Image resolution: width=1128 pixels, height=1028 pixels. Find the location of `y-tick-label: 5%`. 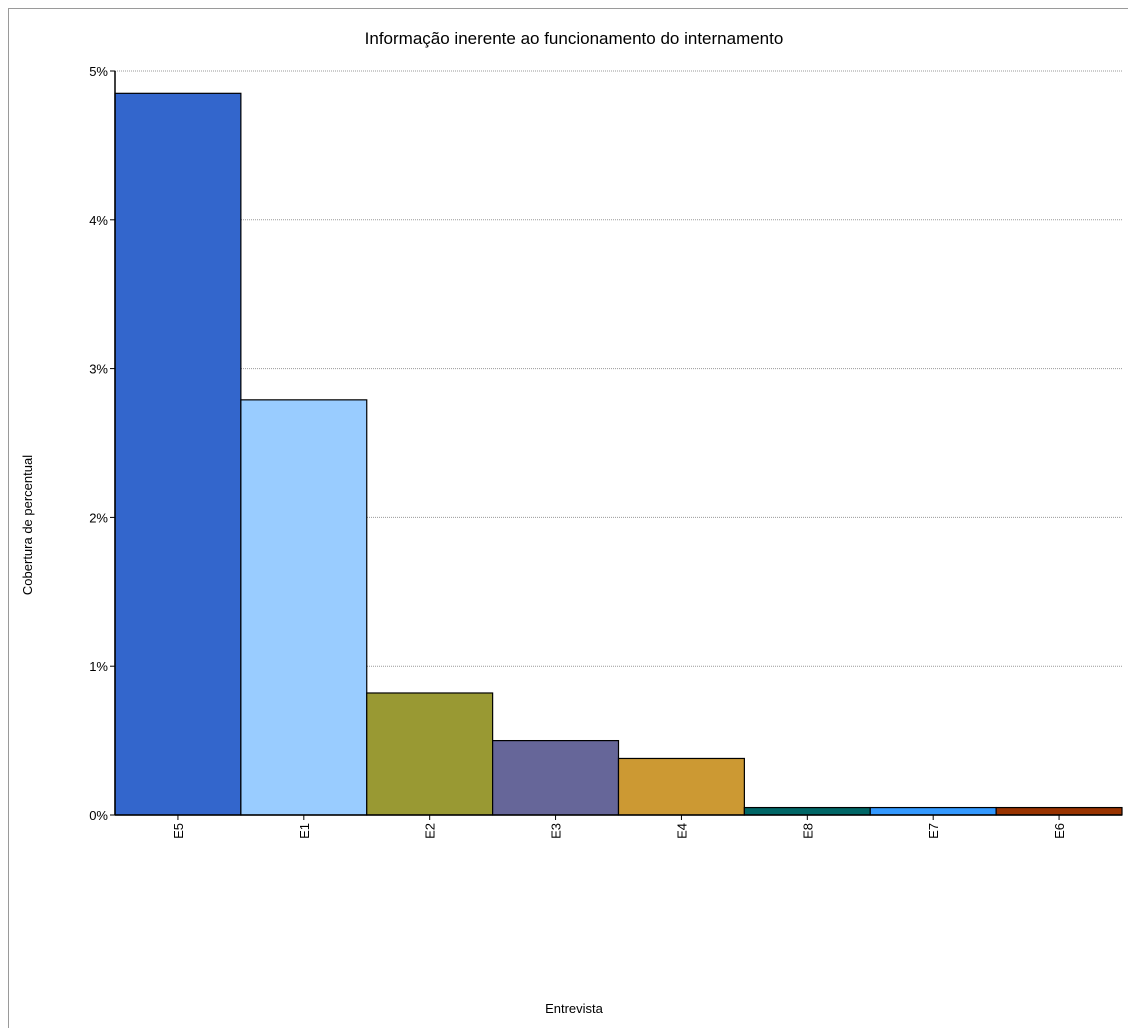

y-tick-label: 5% is located at coordinates (98, 71).